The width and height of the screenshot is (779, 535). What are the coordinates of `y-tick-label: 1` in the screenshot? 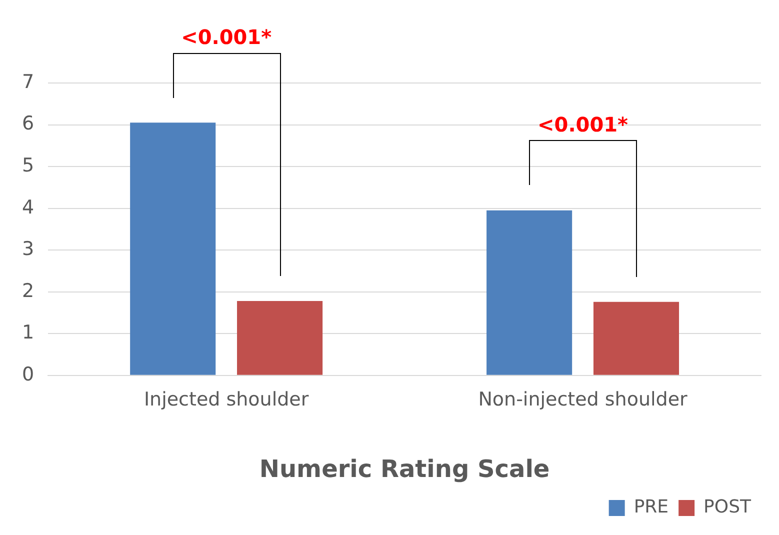 It's located at (28, 333).